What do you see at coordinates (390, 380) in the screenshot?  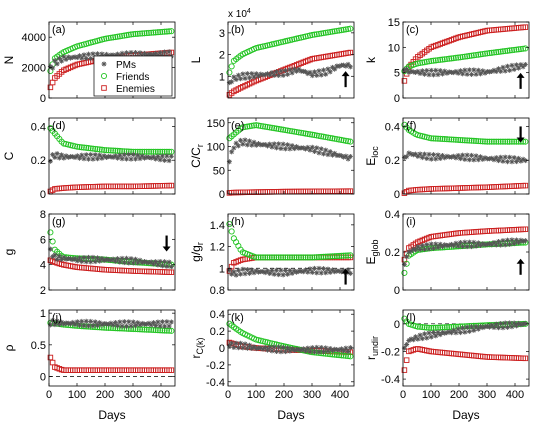 I see `y-tick-label: -0.4` at bounding box center [390, 380].